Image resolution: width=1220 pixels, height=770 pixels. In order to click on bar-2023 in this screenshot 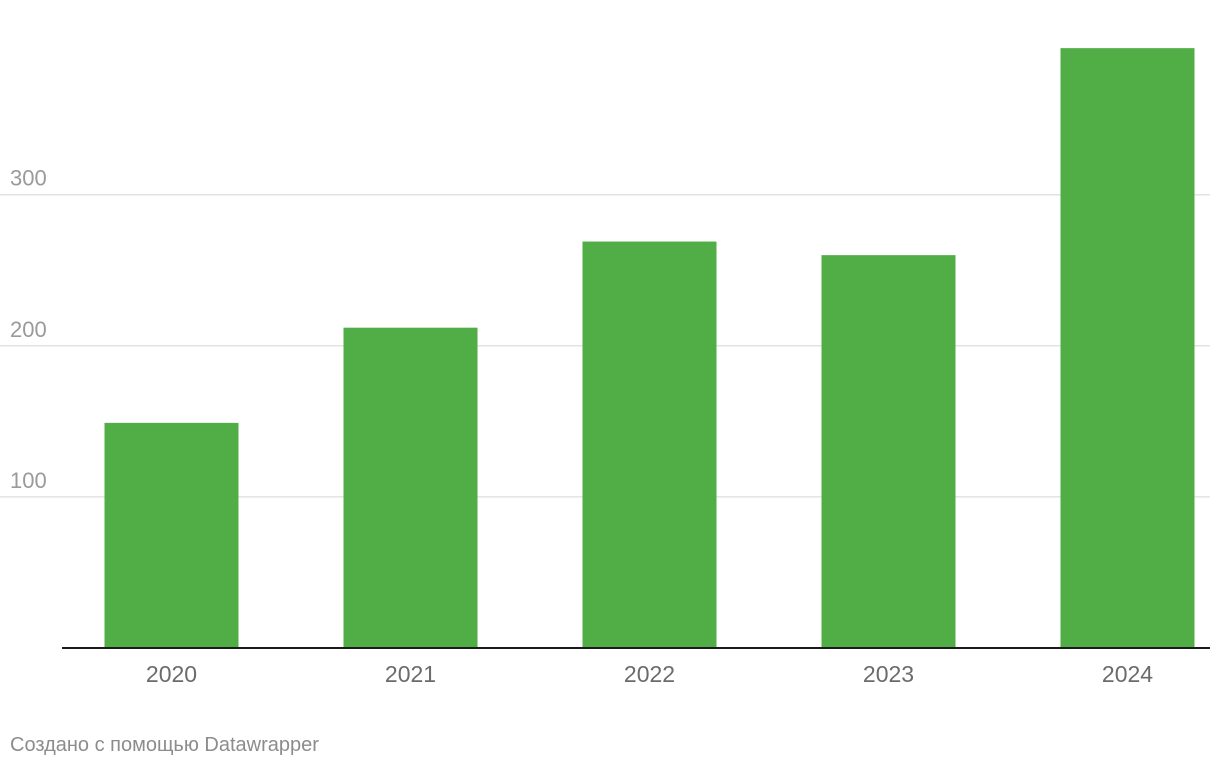, I will do `click(888, 451)`.